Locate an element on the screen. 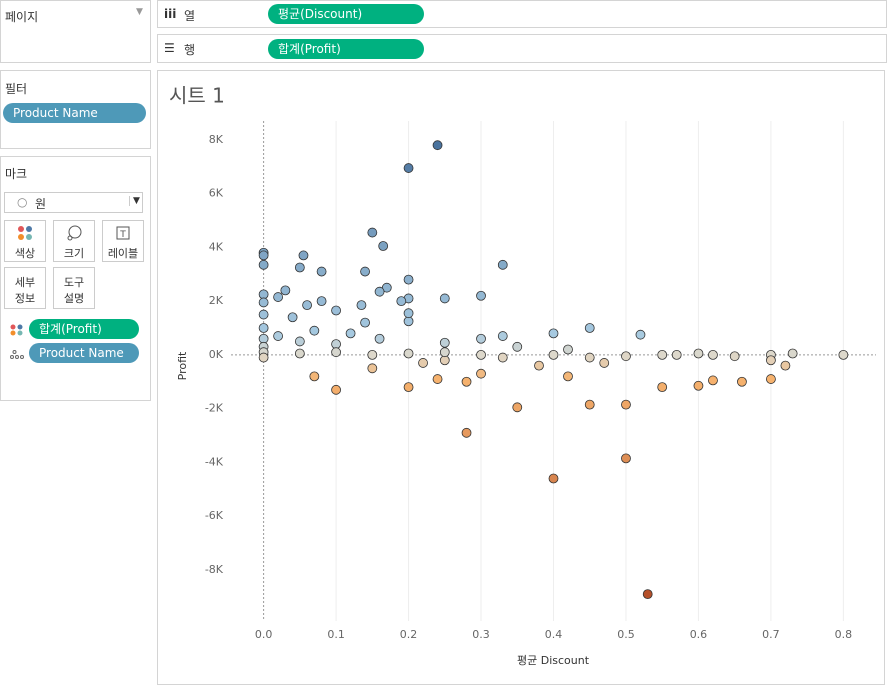 The image size is (887, 687). detail-field-icon is located at coordinates (17, 354).